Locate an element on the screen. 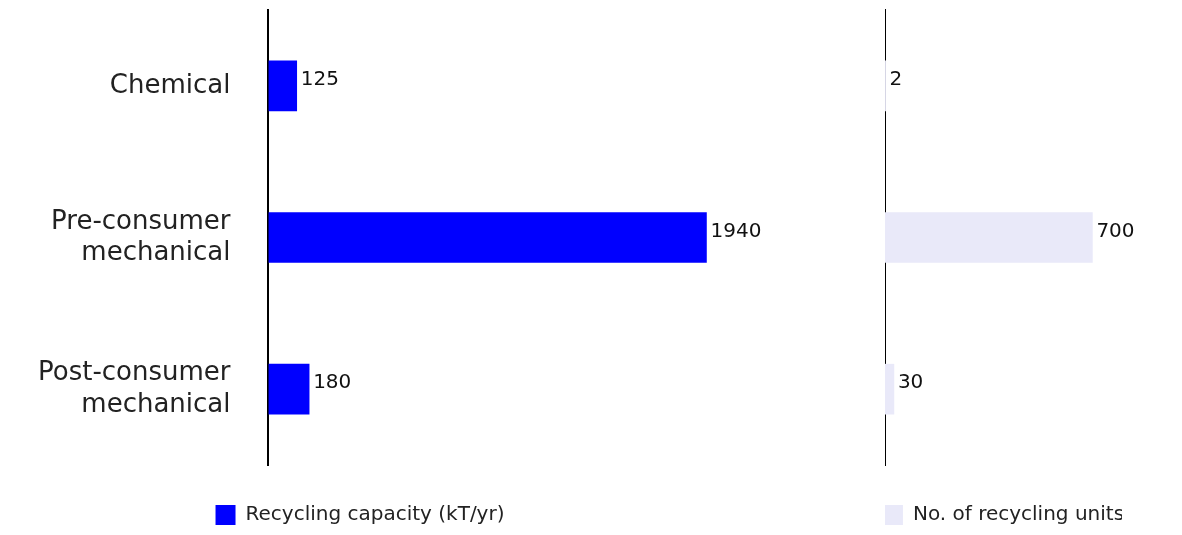 The height and width of the screenshot is (535, 1182). data-label: 2 is located at coordinates (896, 78).